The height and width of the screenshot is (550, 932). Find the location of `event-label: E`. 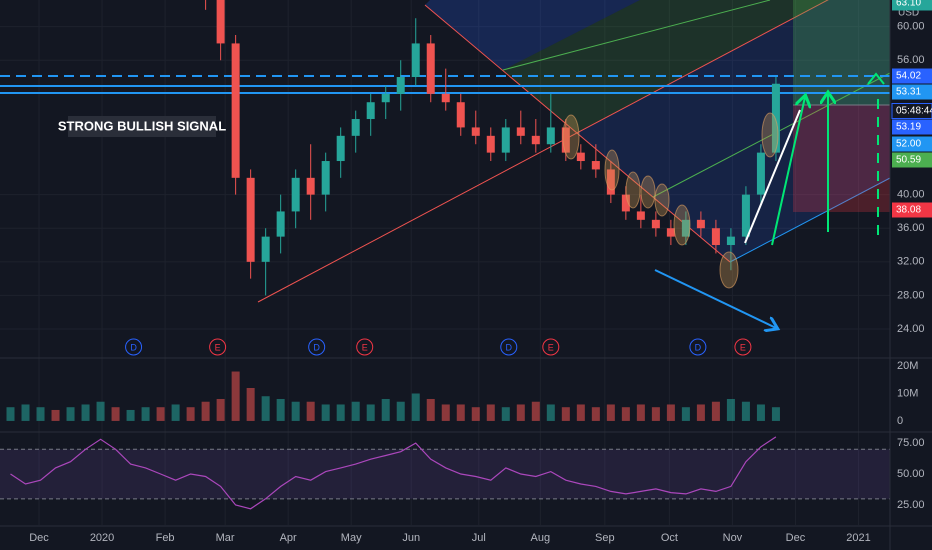

event-label: E is located at coordinates (743, 347).